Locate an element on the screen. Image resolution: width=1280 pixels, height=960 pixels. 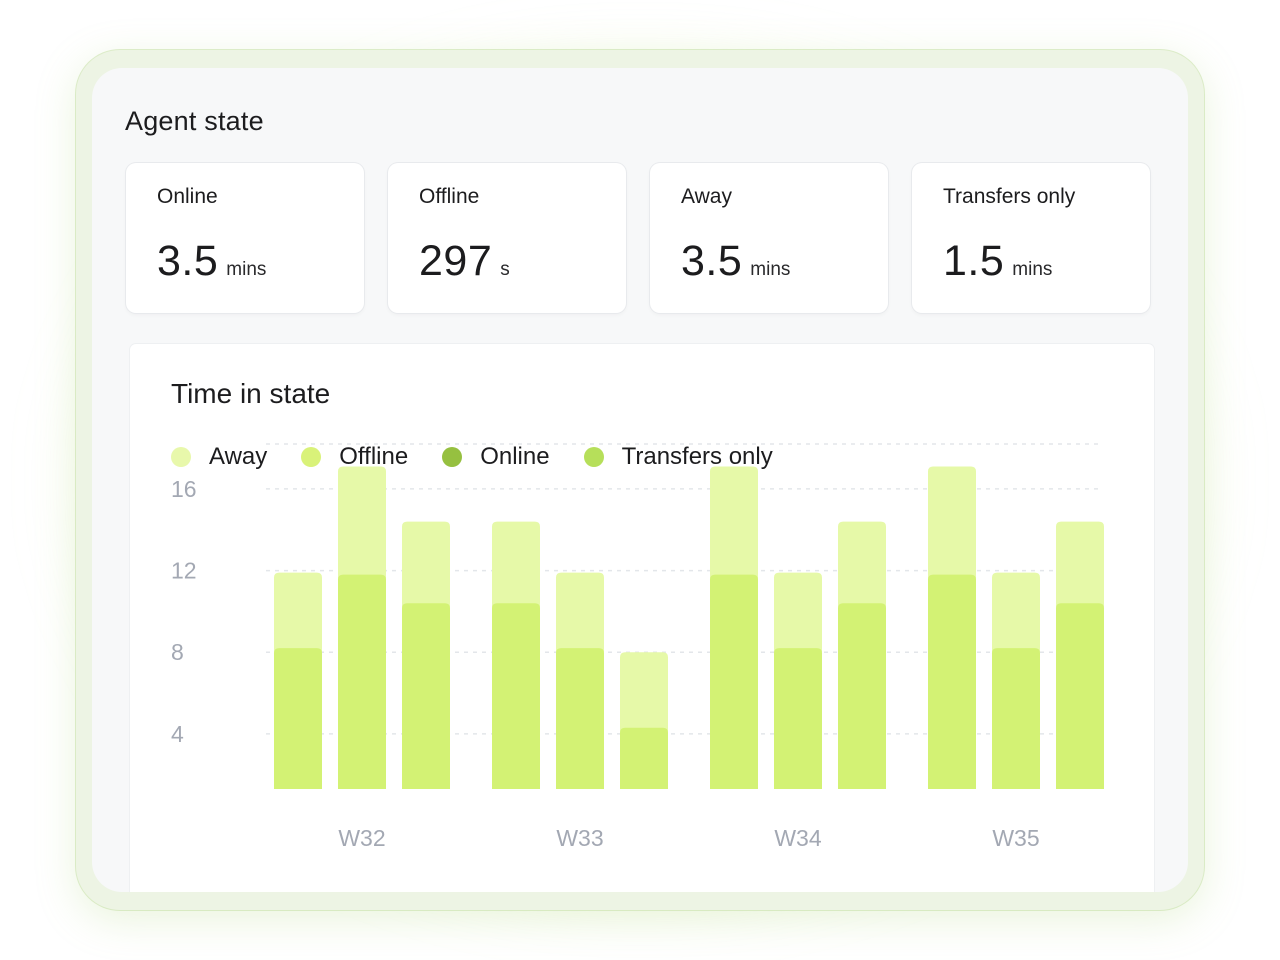
y-tick-label: 8 is located at coordinates (177, 652).